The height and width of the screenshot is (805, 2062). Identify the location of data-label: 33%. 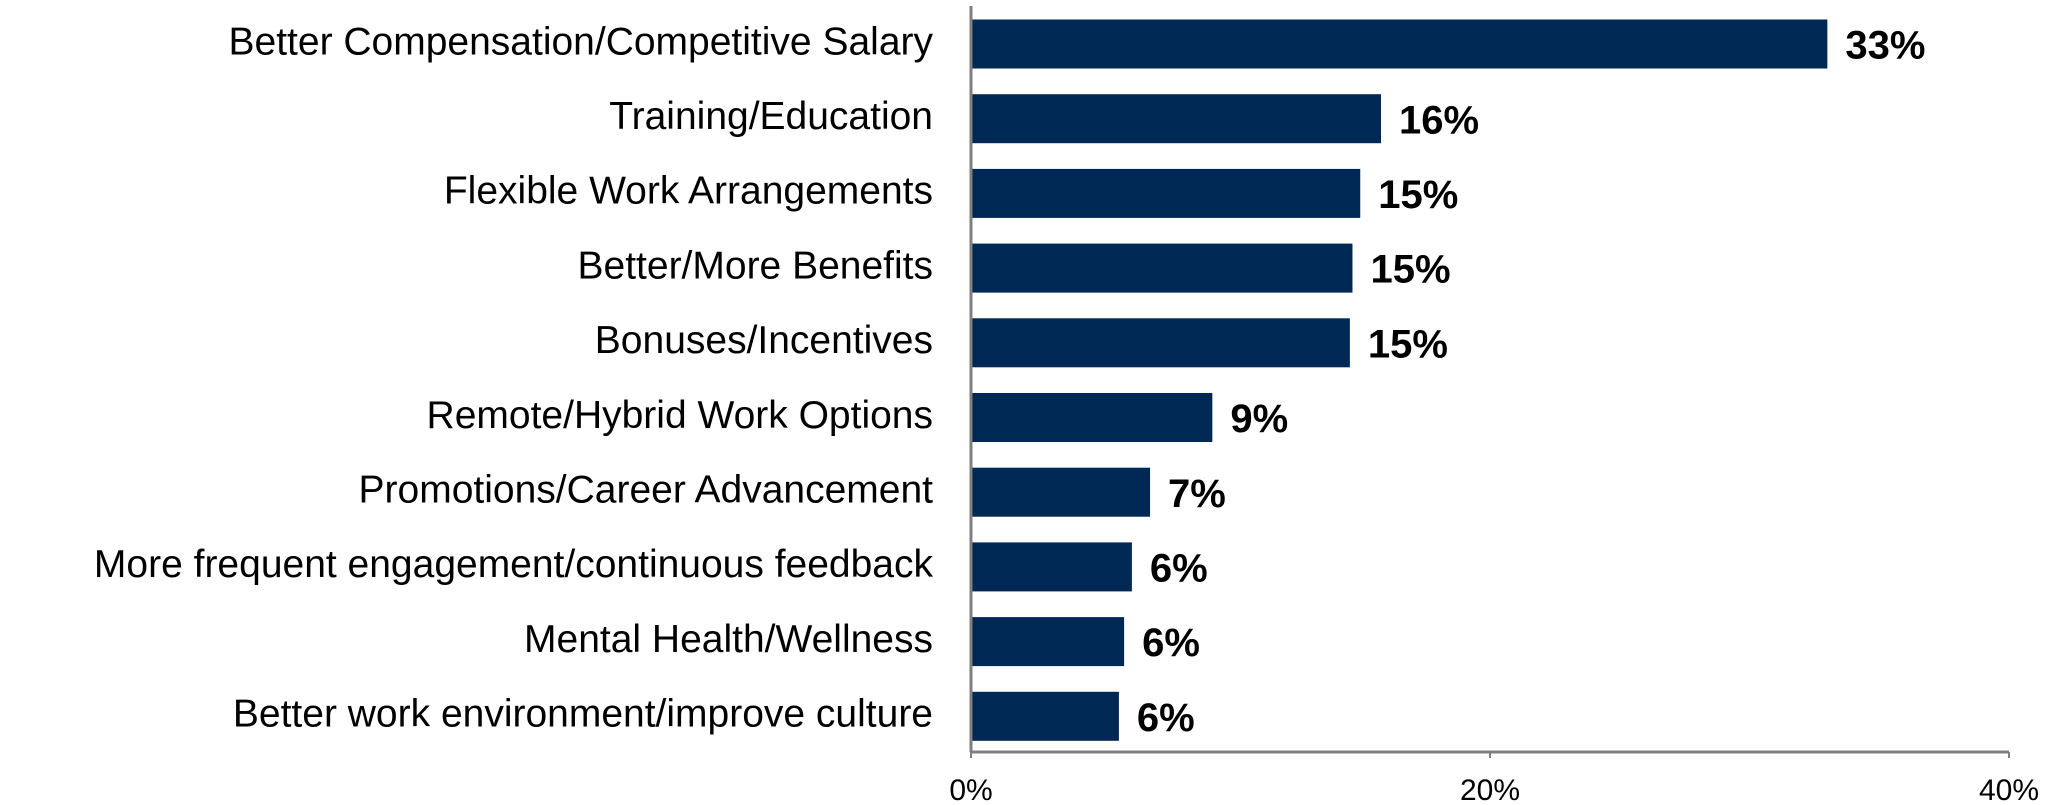
(1885, 46).